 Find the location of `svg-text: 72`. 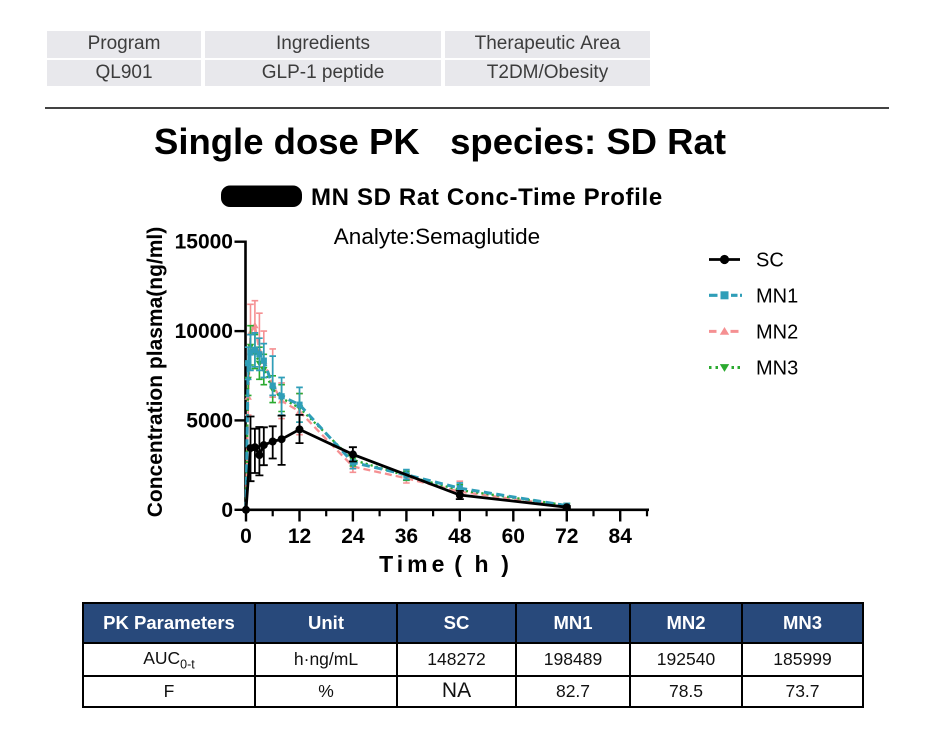

svg-text: 72 is located at coordinates (566, 536).